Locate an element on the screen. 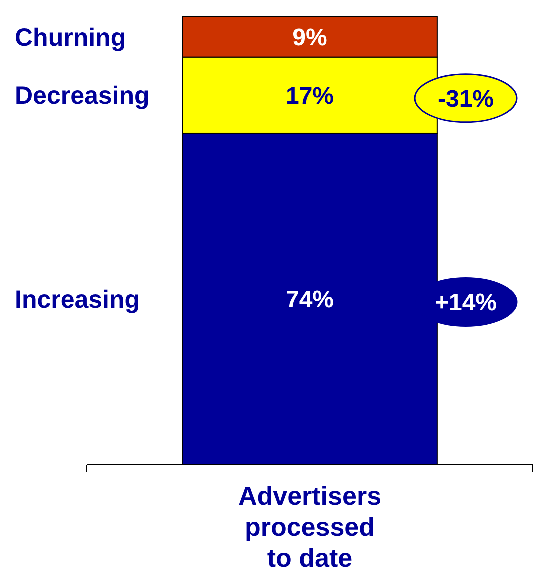 The image size is (534, 587). series-label: Decreasing is located at coordinates (82, 96).